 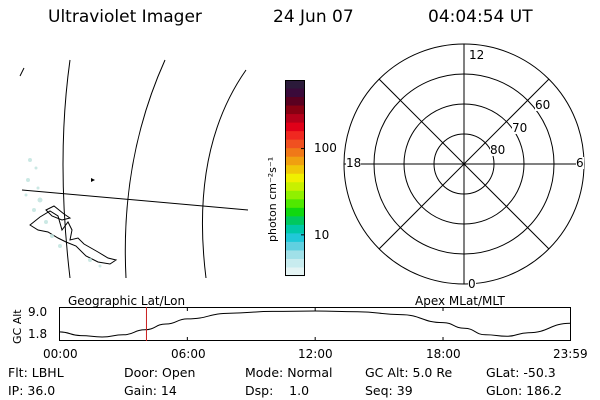 What do you see at coordinates (443, 354) in the screenshot?
I see `timeline-xtick-1800: 18:00` at bounding box center [443, 354].